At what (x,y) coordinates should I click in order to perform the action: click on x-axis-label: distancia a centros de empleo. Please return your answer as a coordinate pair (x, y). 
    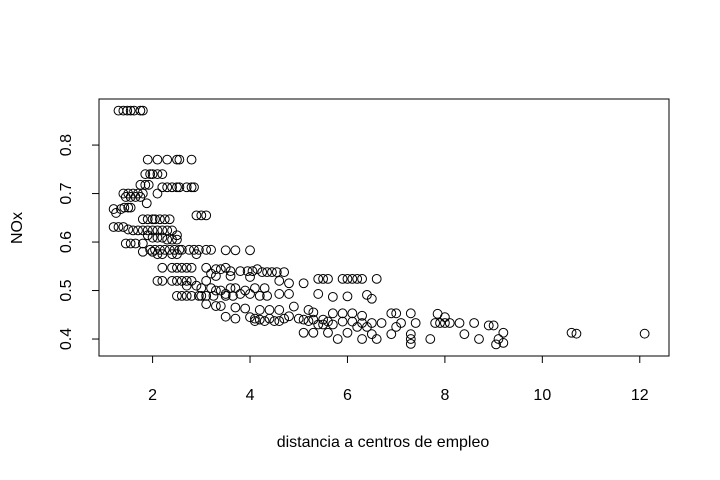
    Looking at the image, I should click on (383, 442).